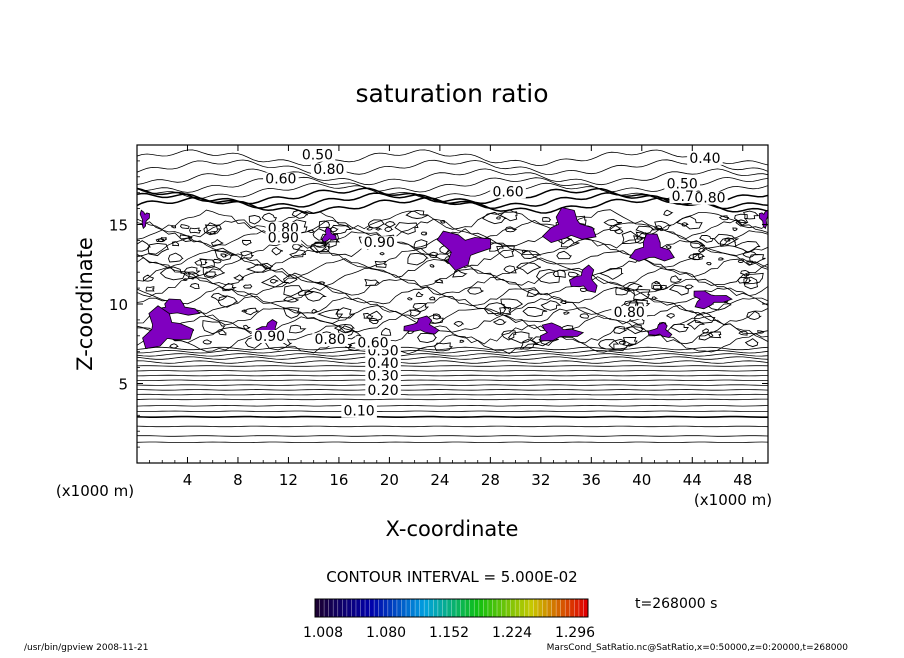  What do you see at coordinates (323, 633) in the screenshot?
I see `colorbar-tick-label: 1.008` at bounding box center [323, 633].